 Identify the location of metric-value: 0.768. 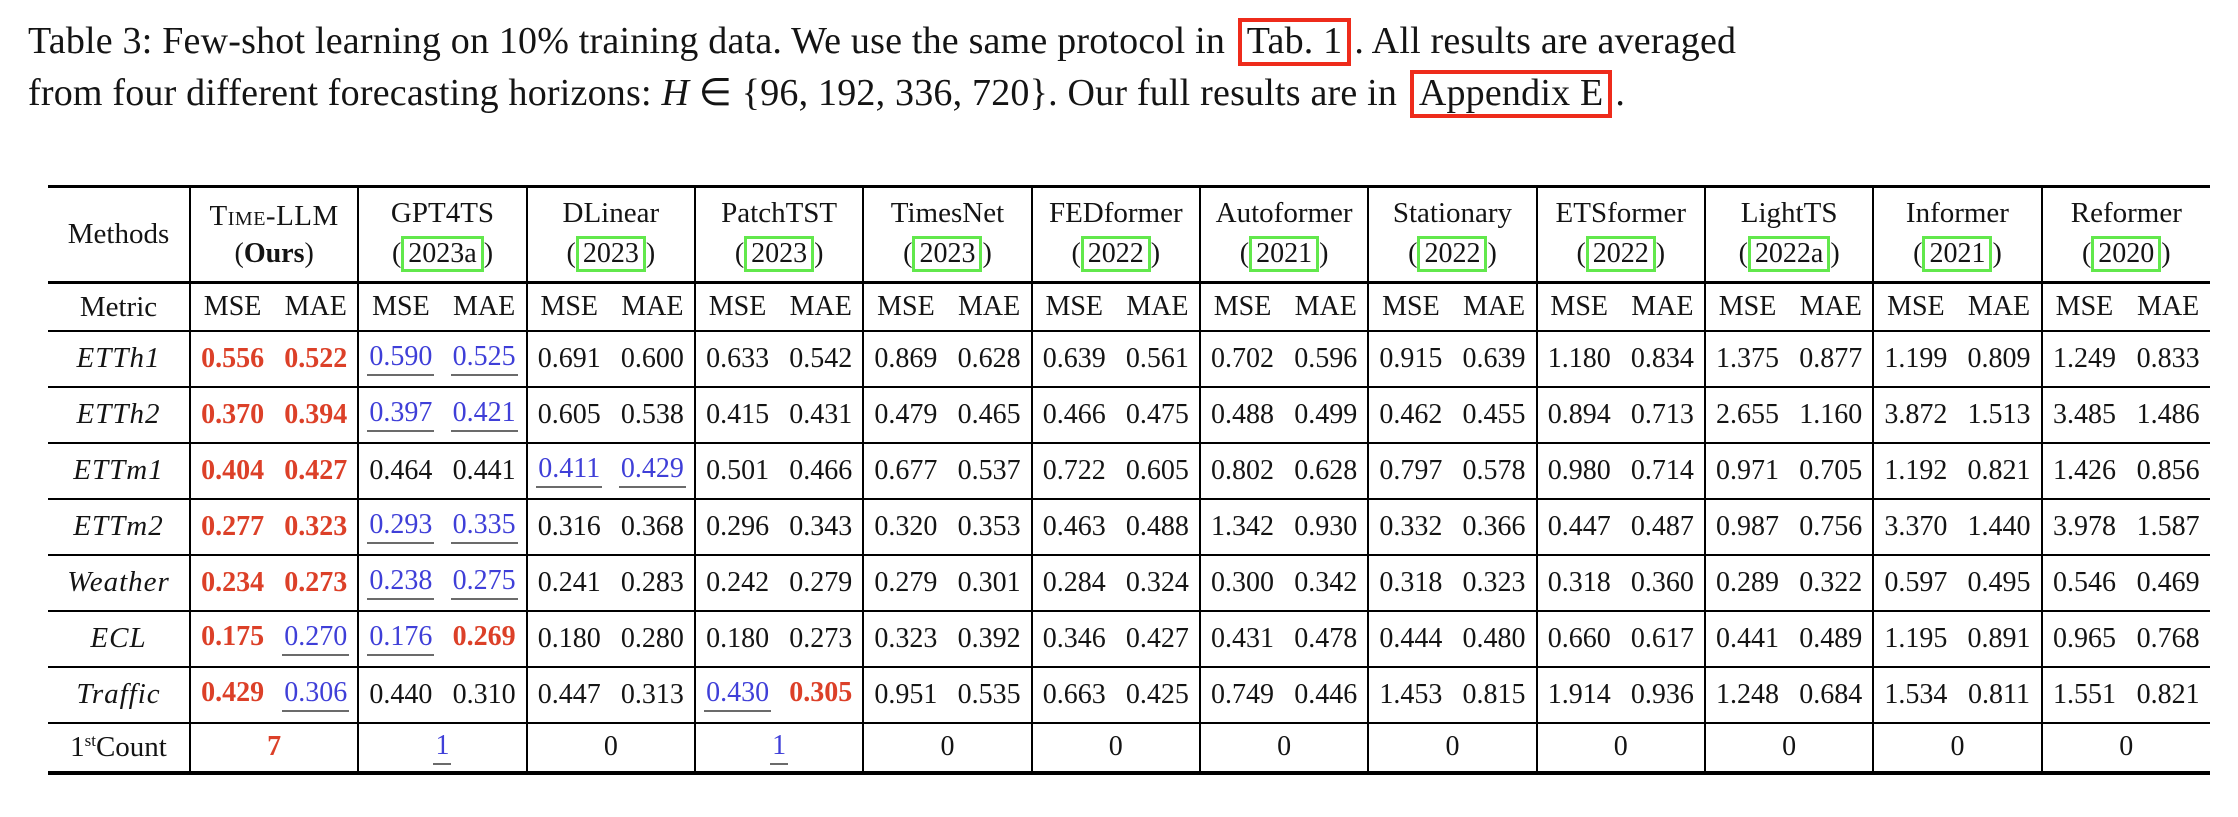
(2168, 638).